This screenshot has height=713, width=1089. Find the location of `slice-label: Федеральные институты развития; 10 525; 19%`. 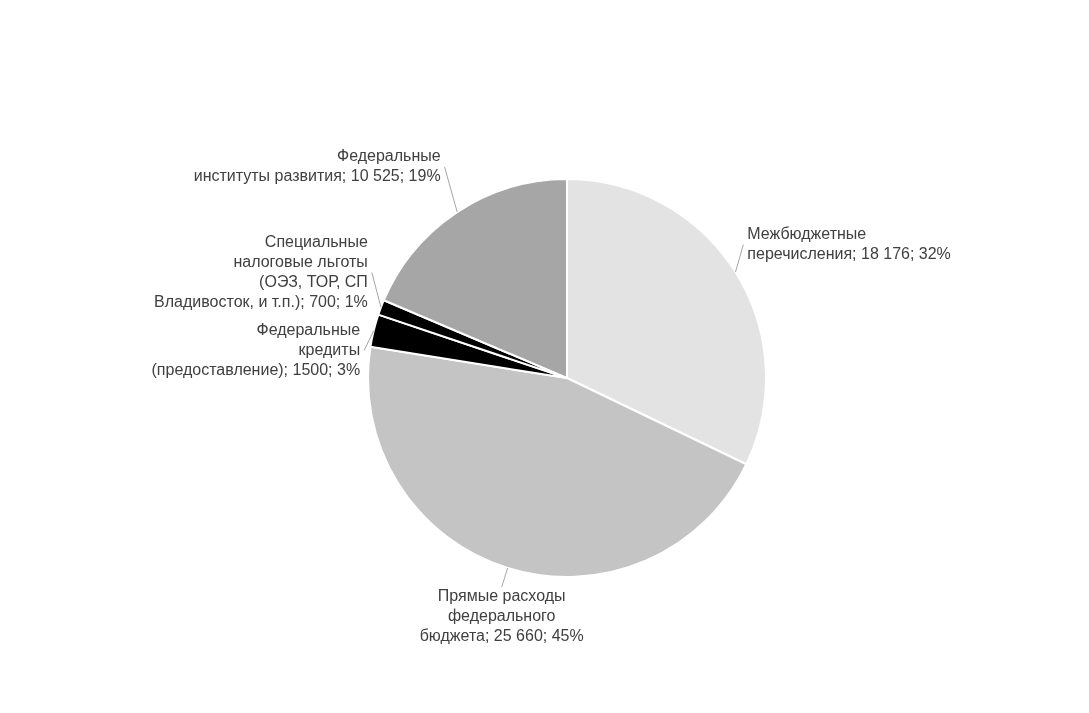

slice-label: Федеральные институты развития; 10 525; 19% is located at coordinates (317, 166).